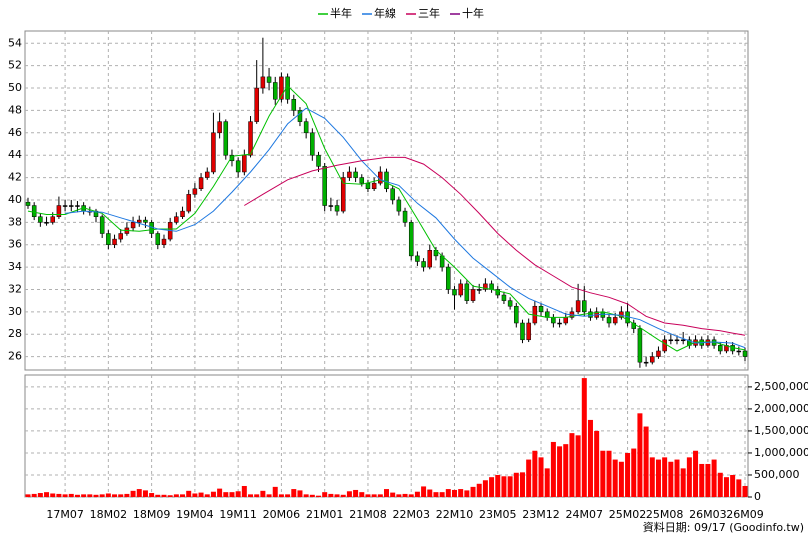  What do you see at coordinates (745, 514) in the screenshot?
I see `x-tick-label: 26M09` at bounding box center [745, 514].